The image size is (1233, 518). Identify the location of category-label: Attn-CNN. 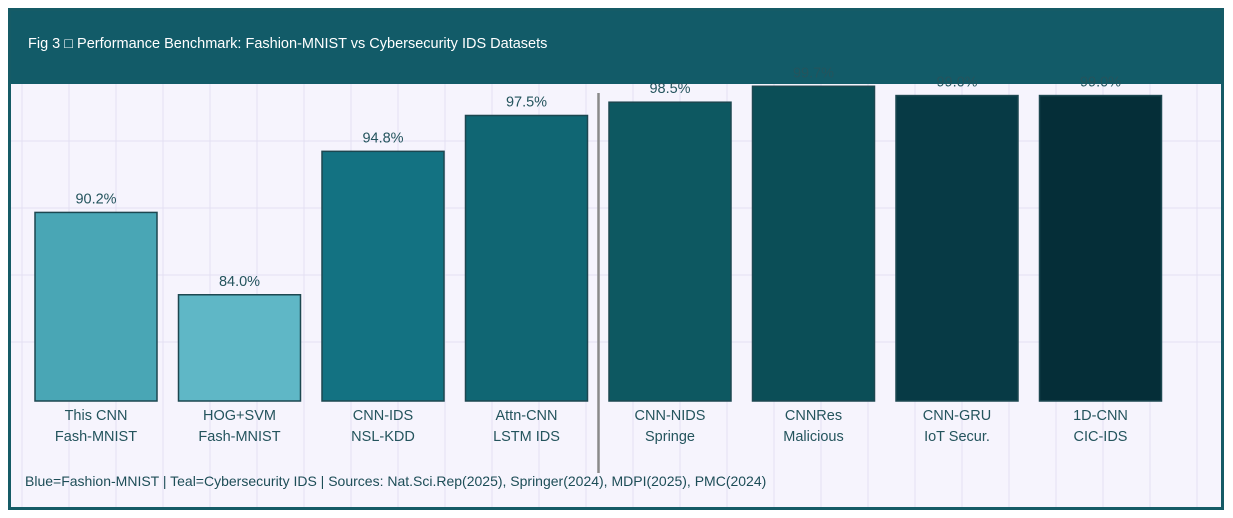
(526, 416).